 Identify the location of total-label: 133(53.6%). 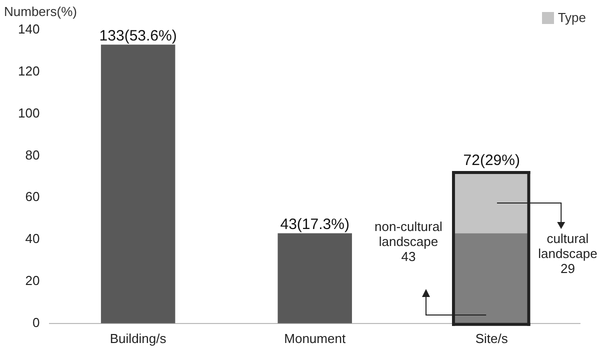
(138, 35).